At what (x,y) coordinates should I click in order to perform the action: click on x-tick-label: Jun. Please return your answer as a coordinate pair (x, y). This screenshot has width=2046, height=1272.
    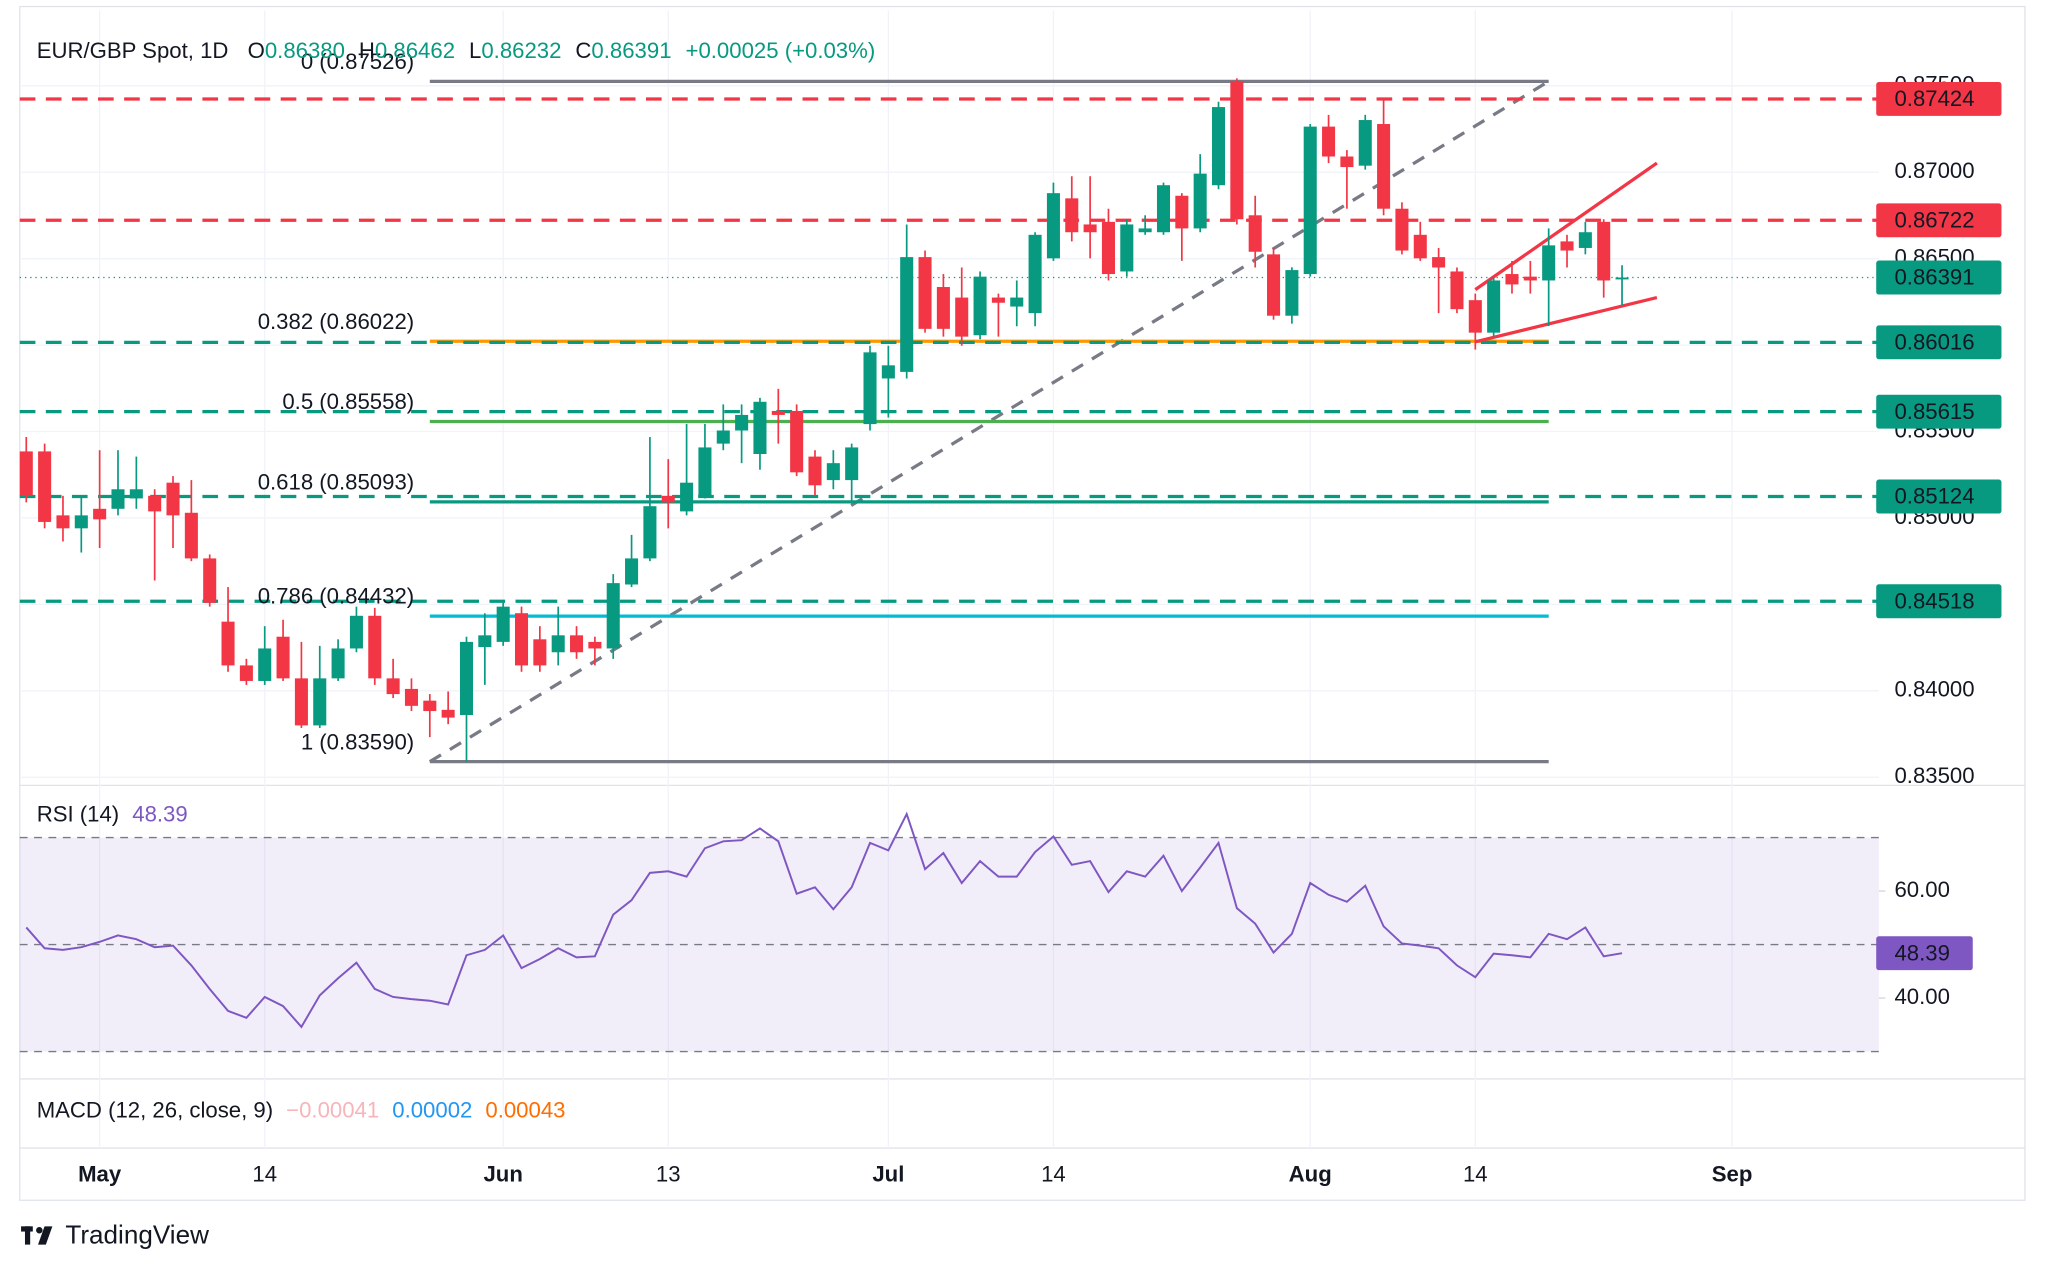
    Looking at the image, I should click on (502, 1173).